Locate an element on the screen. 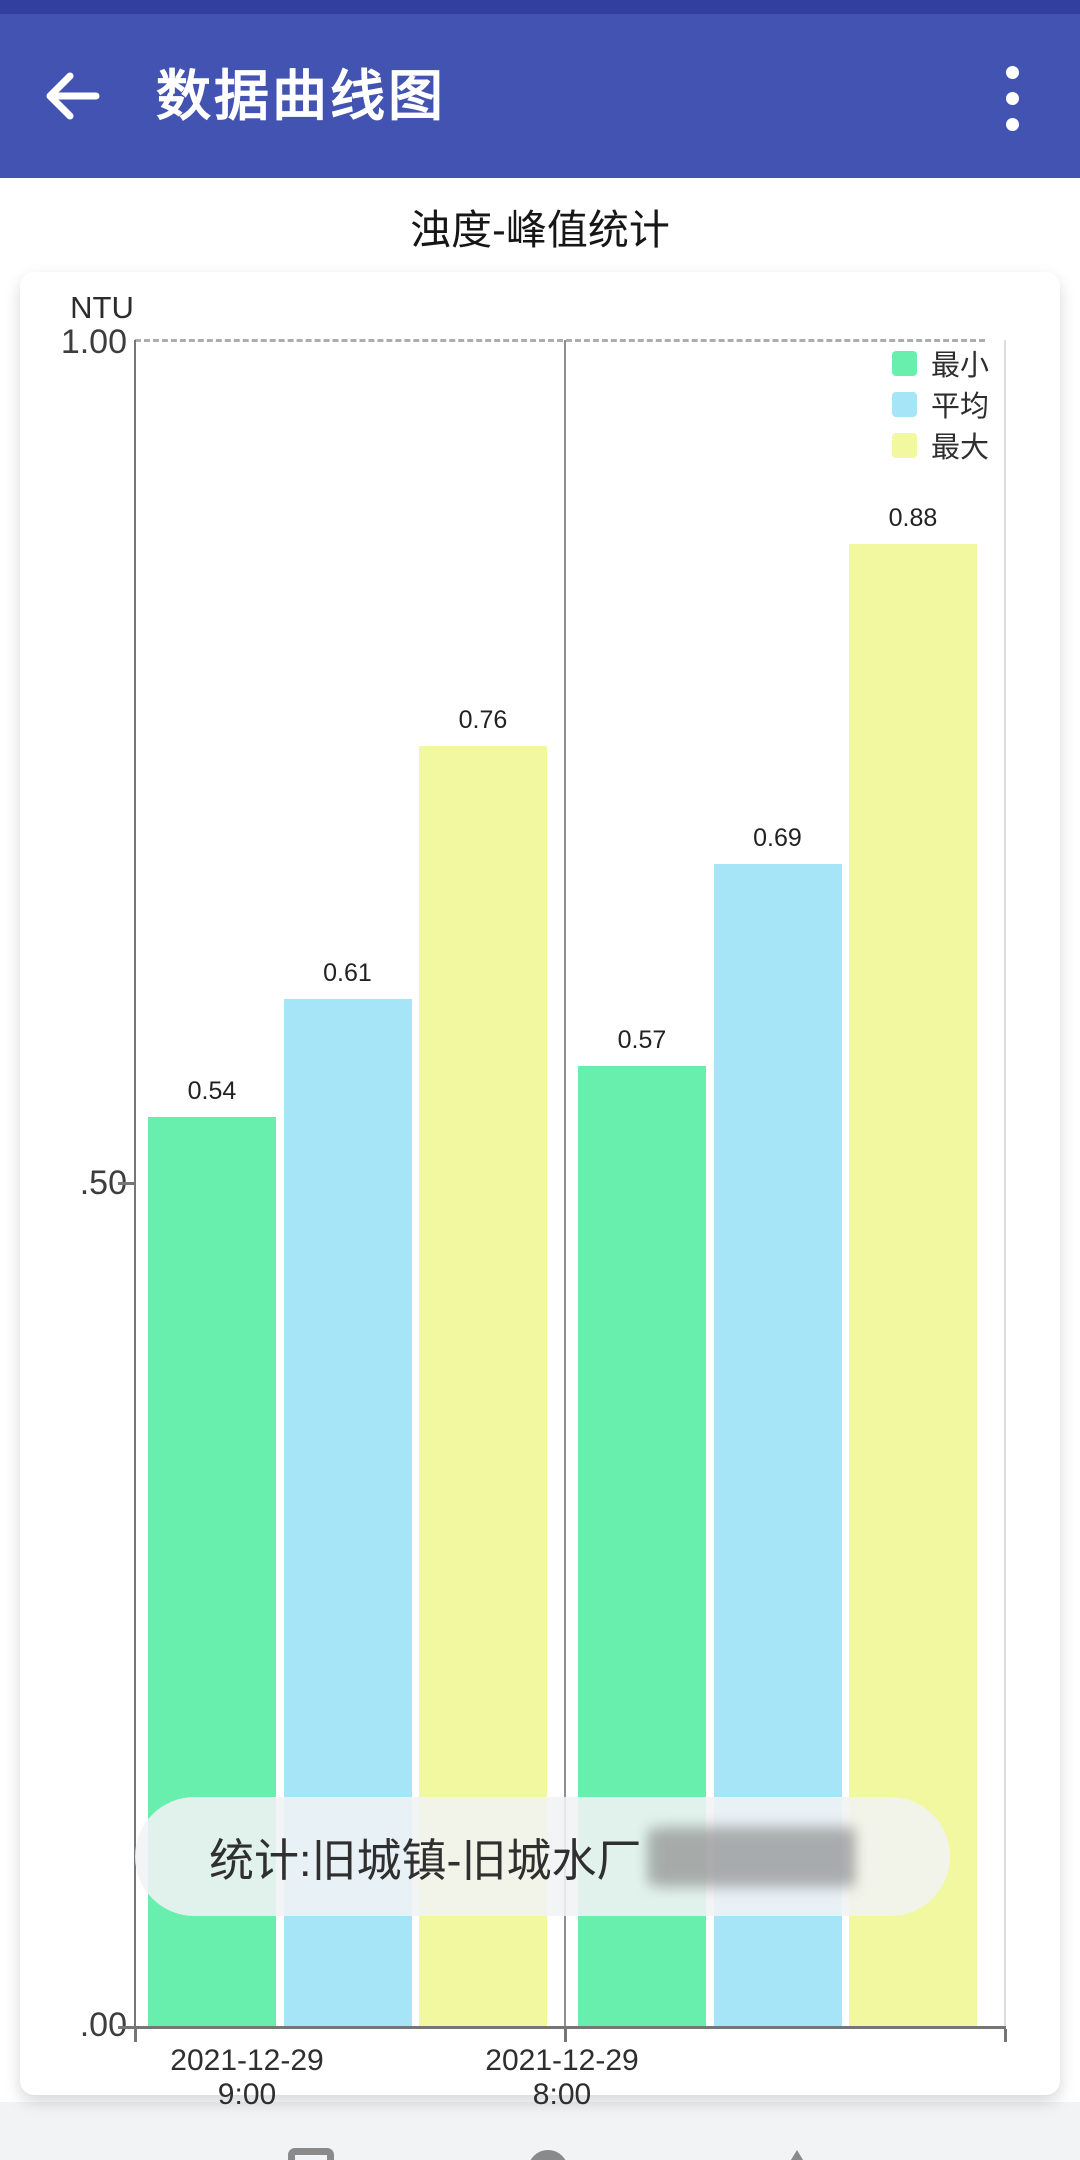 The image size is (1080, 2160). y-axis-unit-label: NTU is located at coordinates (102, 307).